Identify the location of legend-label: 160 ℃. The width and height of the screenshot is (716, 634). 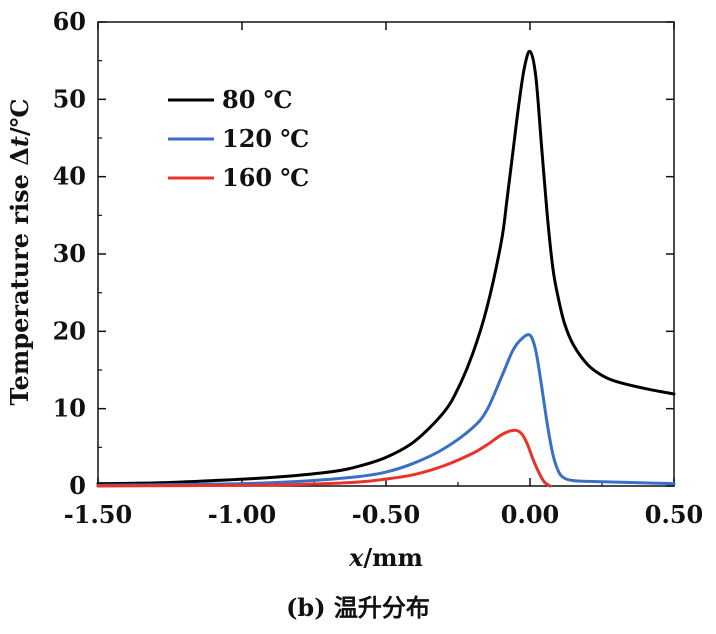
(265, 177).